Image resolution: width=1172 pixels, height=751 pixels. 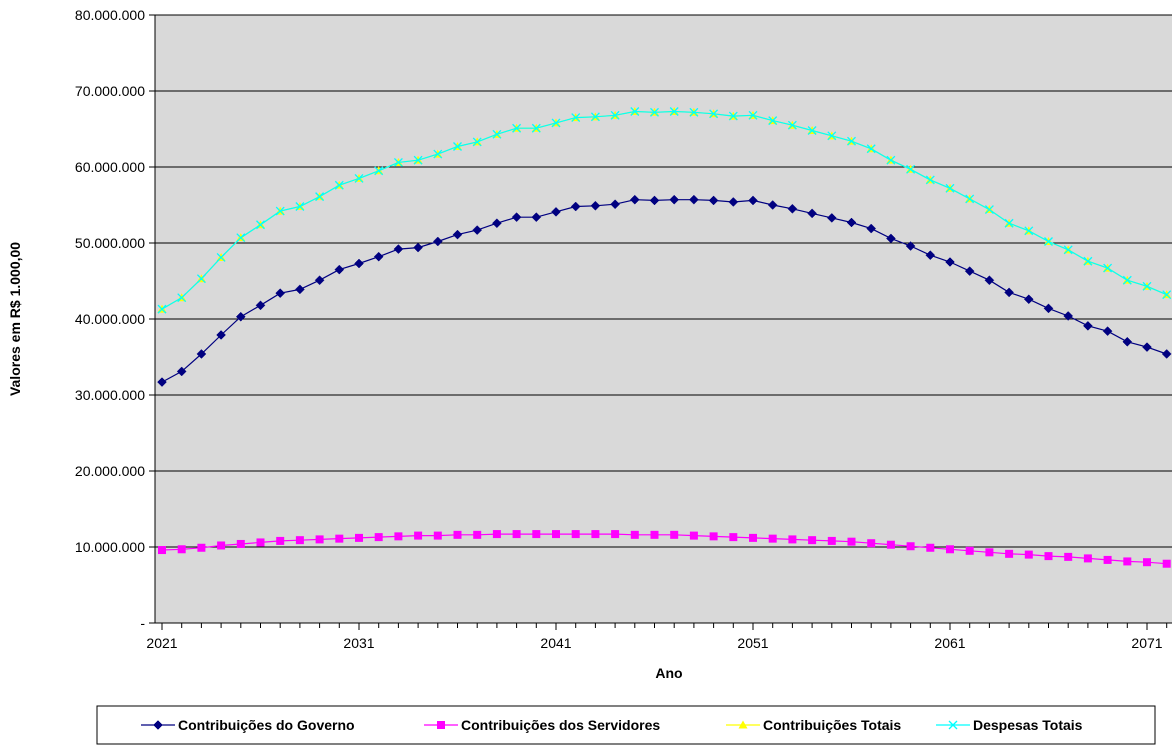 I want to click on legend-item: Contribuições do Governo, so click(x=248, y=725).